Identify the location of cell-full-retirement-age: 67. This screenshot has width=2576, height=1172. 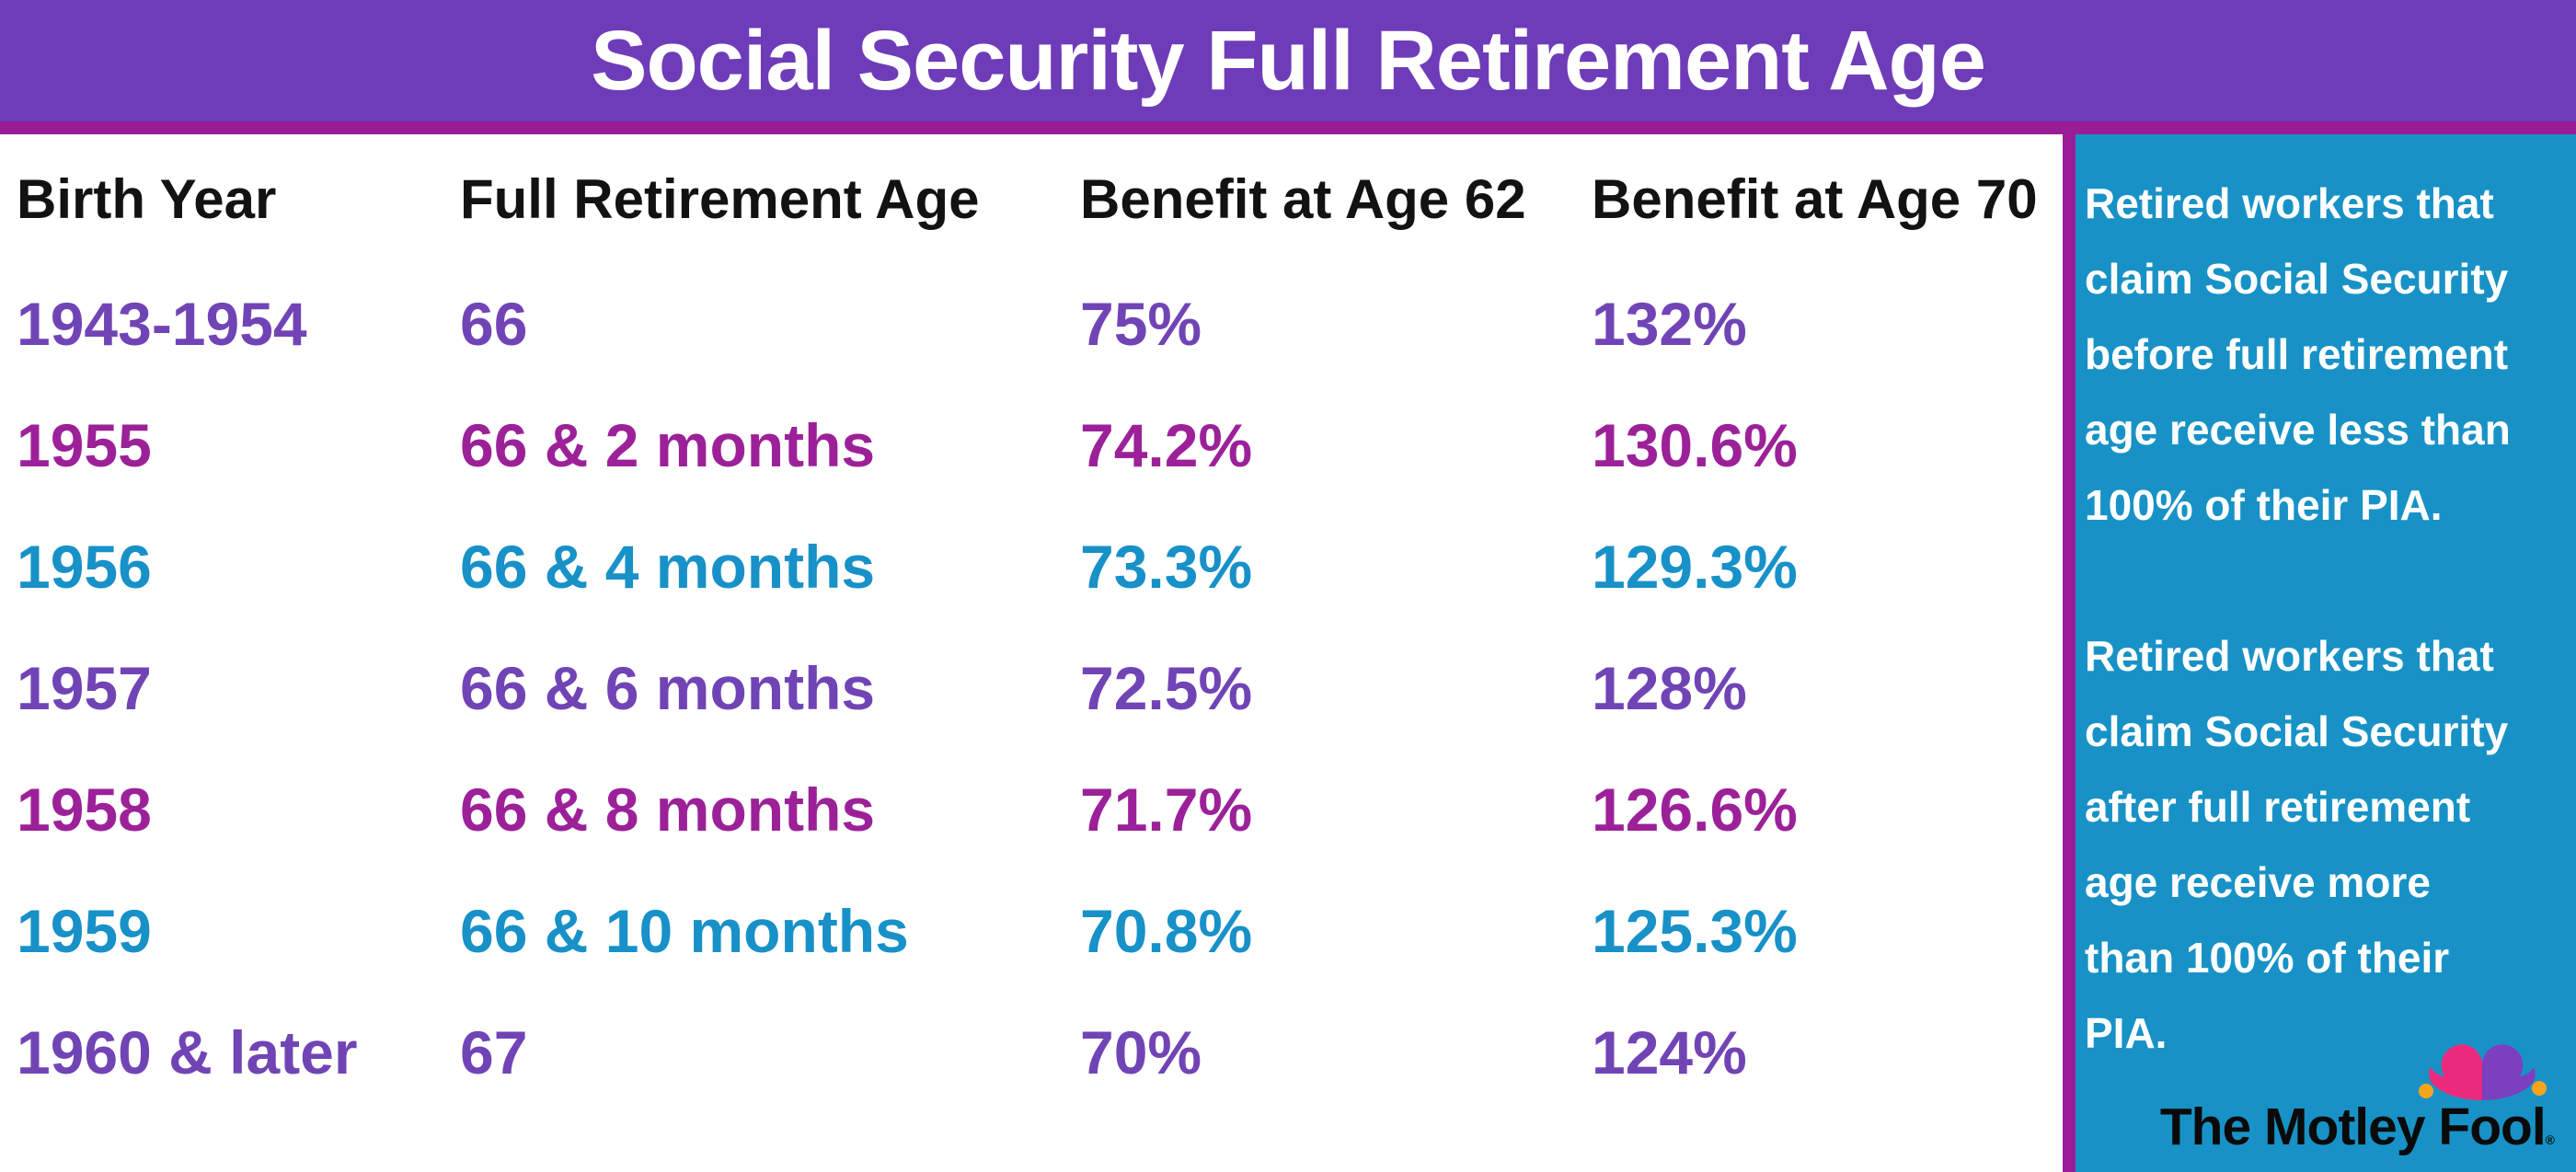
(494, 1052).